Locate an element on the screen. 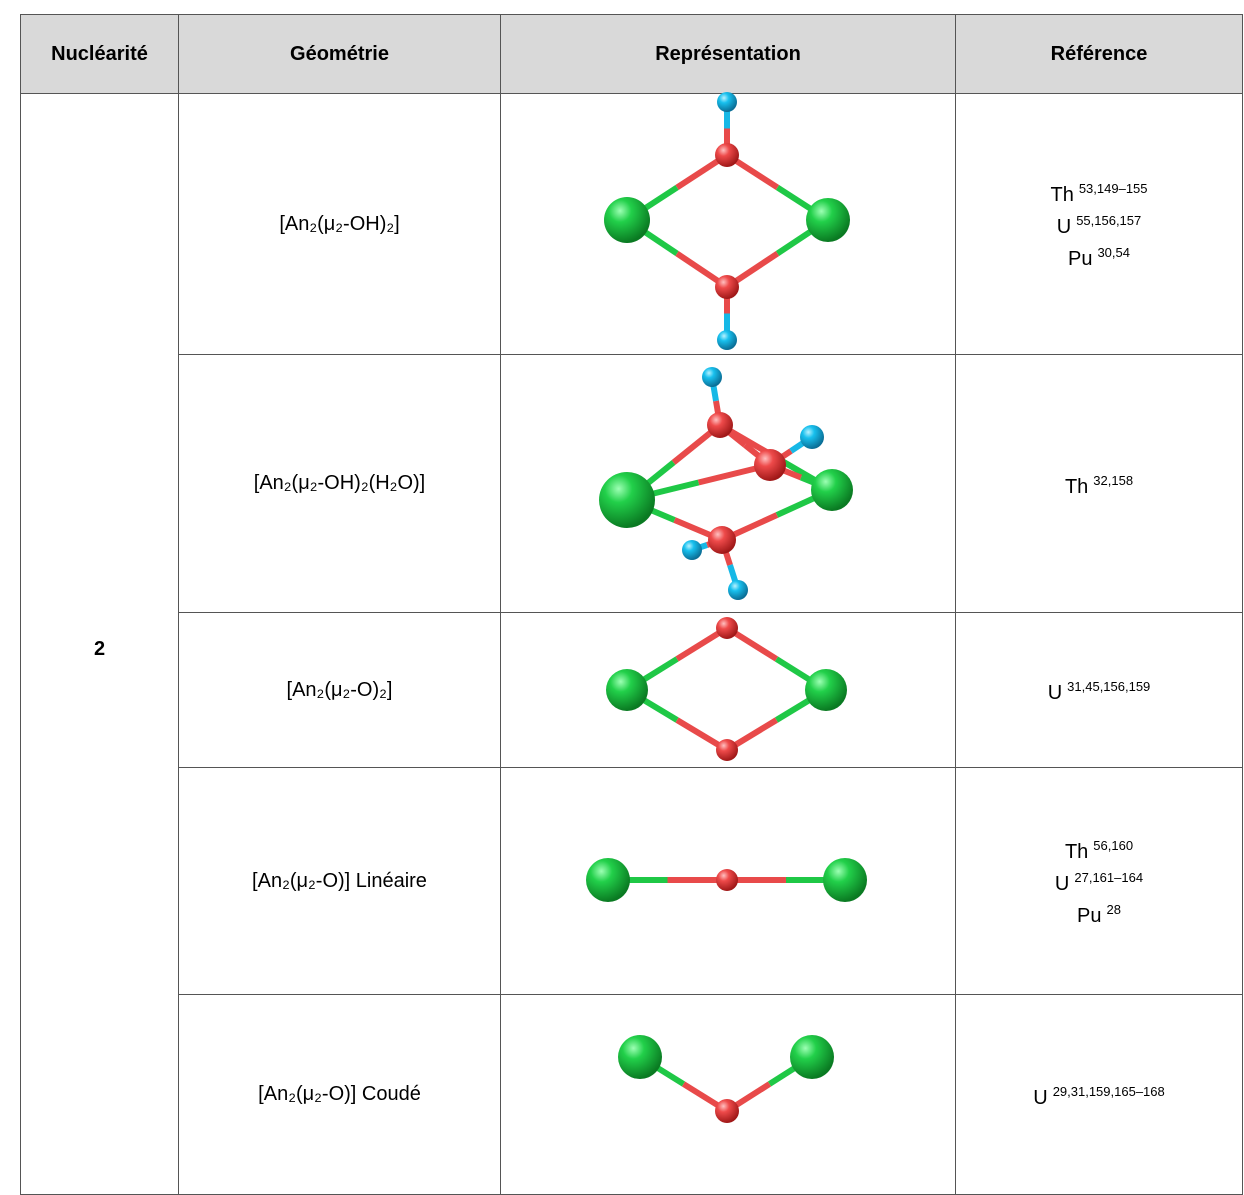 This screenshot has height=1195, width=1244. reference: Th 53,149–155 is located at coordinates (1099, 192).